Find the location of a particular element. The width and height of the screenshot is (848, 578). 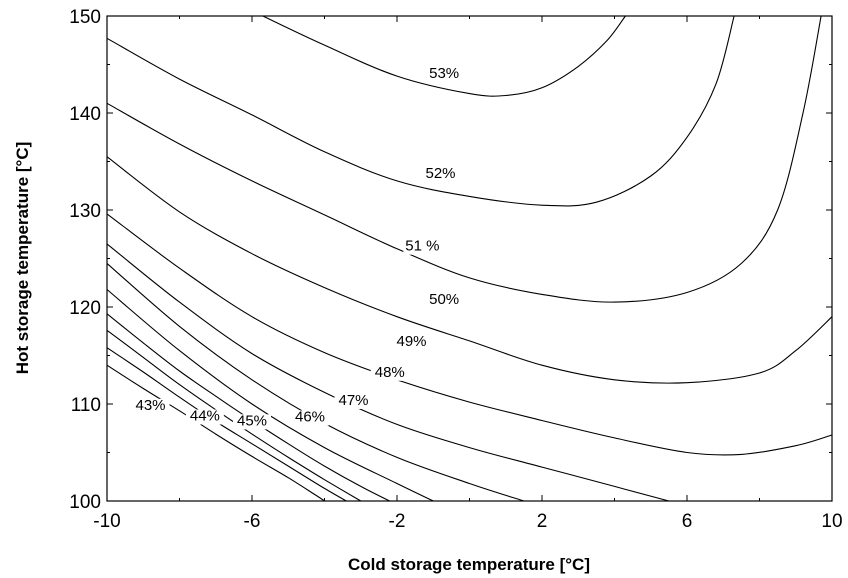

x-tick-labels: -10 -6 -2 2 6 10 is located at coordinates (467, 521).